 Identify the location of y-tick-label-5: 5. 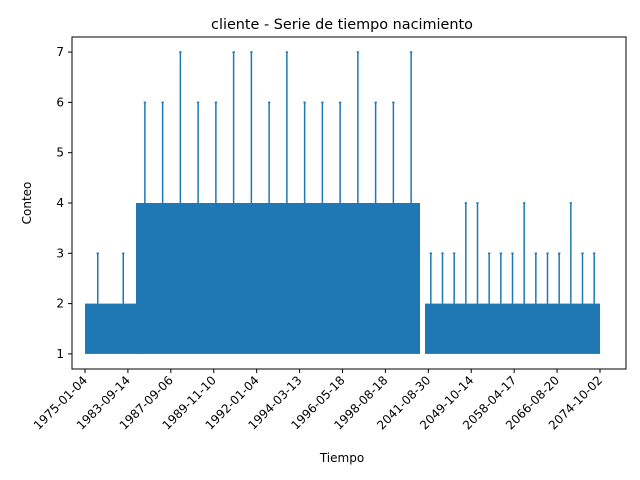
(60, 153).